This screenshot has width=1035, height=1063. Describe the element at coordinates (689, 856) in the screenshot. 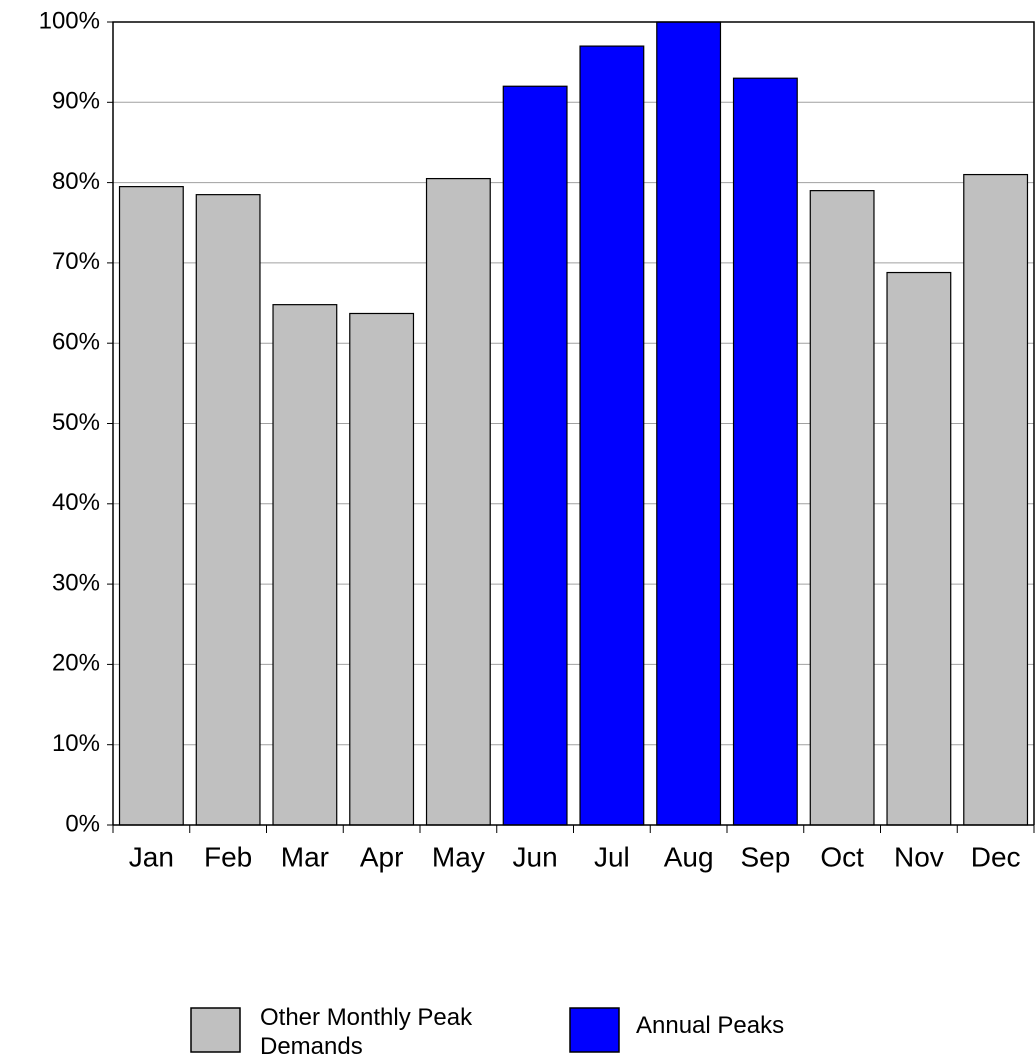

I see `x-tick-label: Aug` at that location.